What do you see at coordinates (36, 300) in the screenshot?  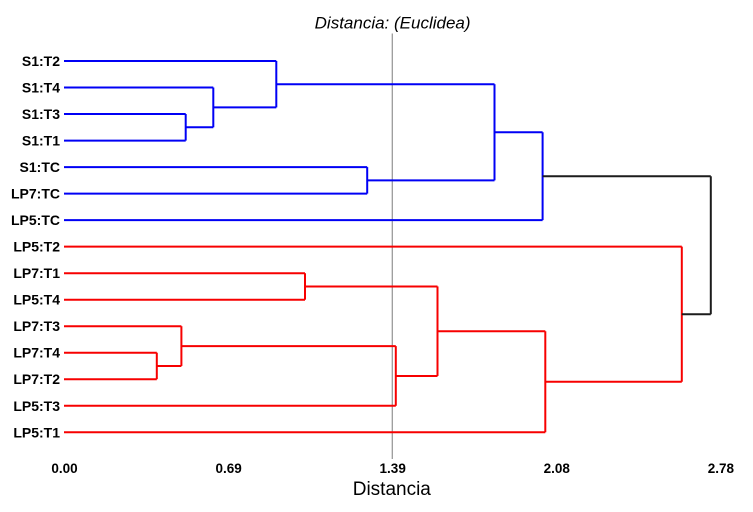 I see `svg-text: LP5:T4` at bounding box center [36, 300].